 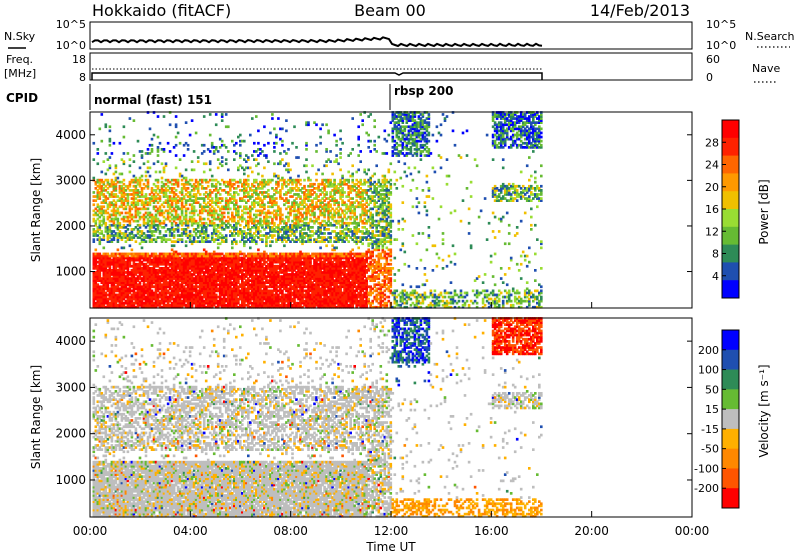 What do you see at coordinates (71, 24) in the screenshot?
I see `nsky-tick-top: 10^5` at bounding box center [71, 24].